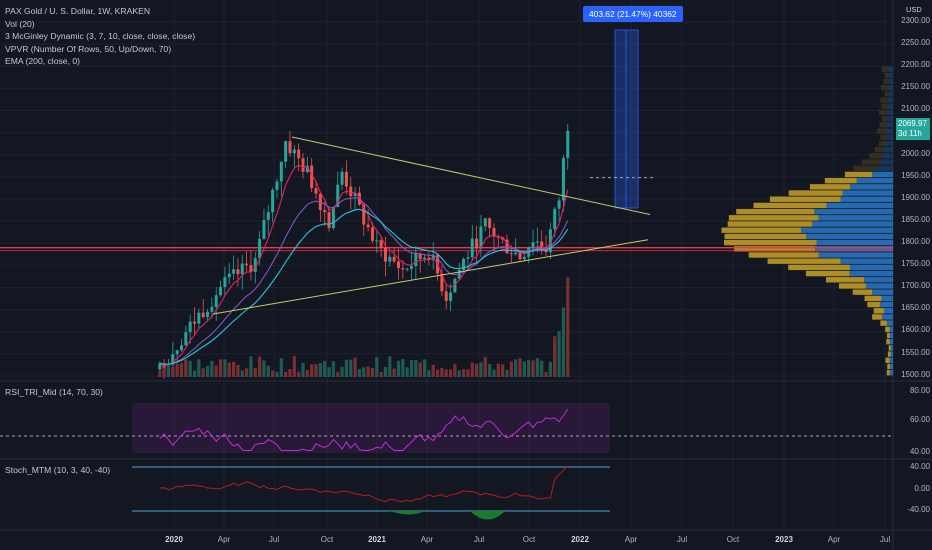 The height and width of the screenshot is (550, 932). What do you see at coordinates (20, 23) in the screenshot?
I see `legend-volume: Vol (20)` at bounding box center [20, 23].